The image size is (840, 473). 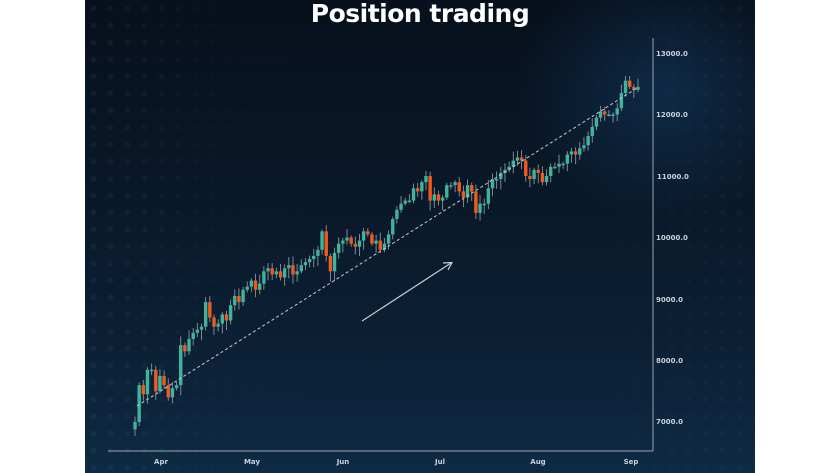 I want to click on y-label-8000: 8000.0, so click(x=669, y=361).